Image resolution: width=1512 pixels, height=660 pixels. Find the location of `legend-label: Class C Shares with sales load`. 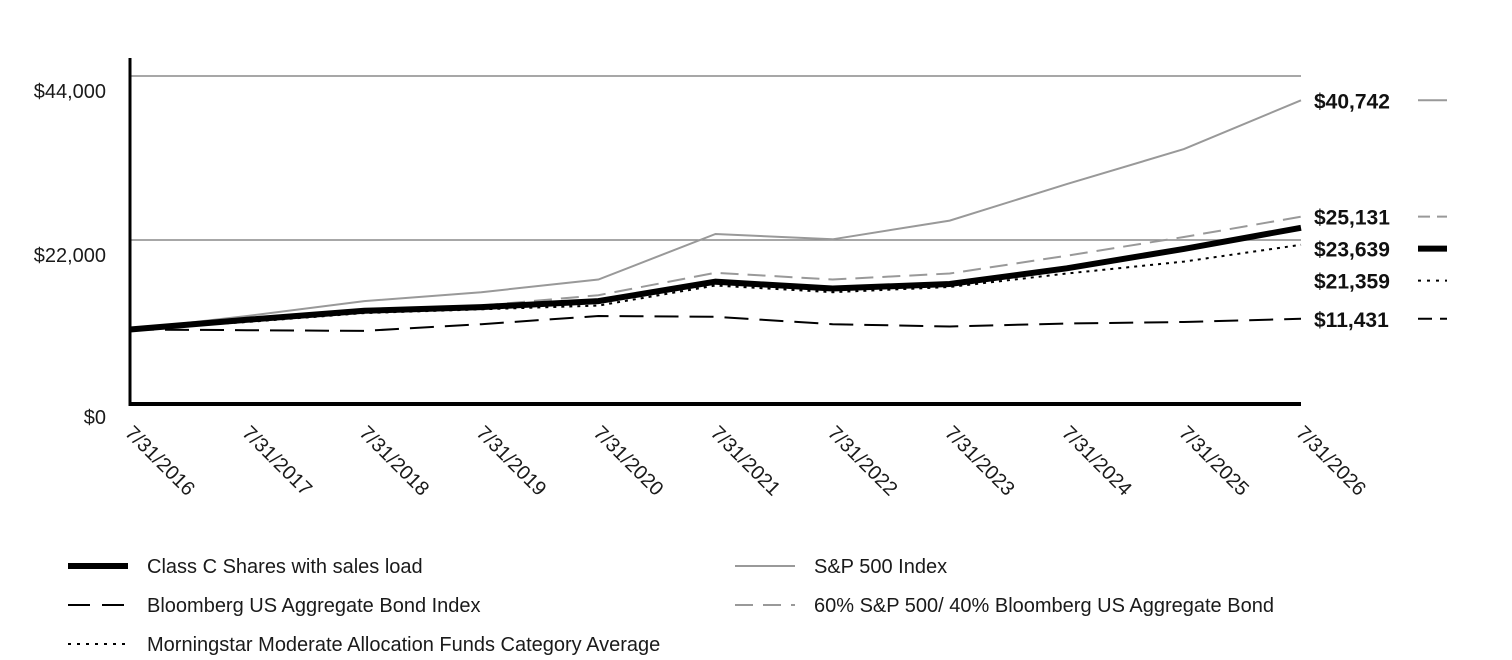

legend-label: Class C Shares with sales load is located at coordinates (285, 567).